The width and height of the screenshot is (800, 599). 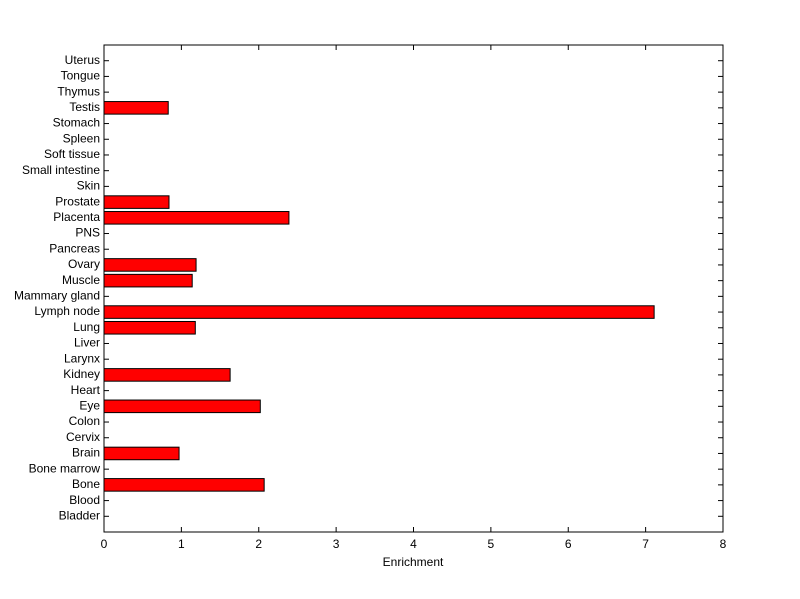 What do you see at coordinates (104, 544) in the screenshot?
I see `x-tick-label: 0` at bounding box center [104, 544].